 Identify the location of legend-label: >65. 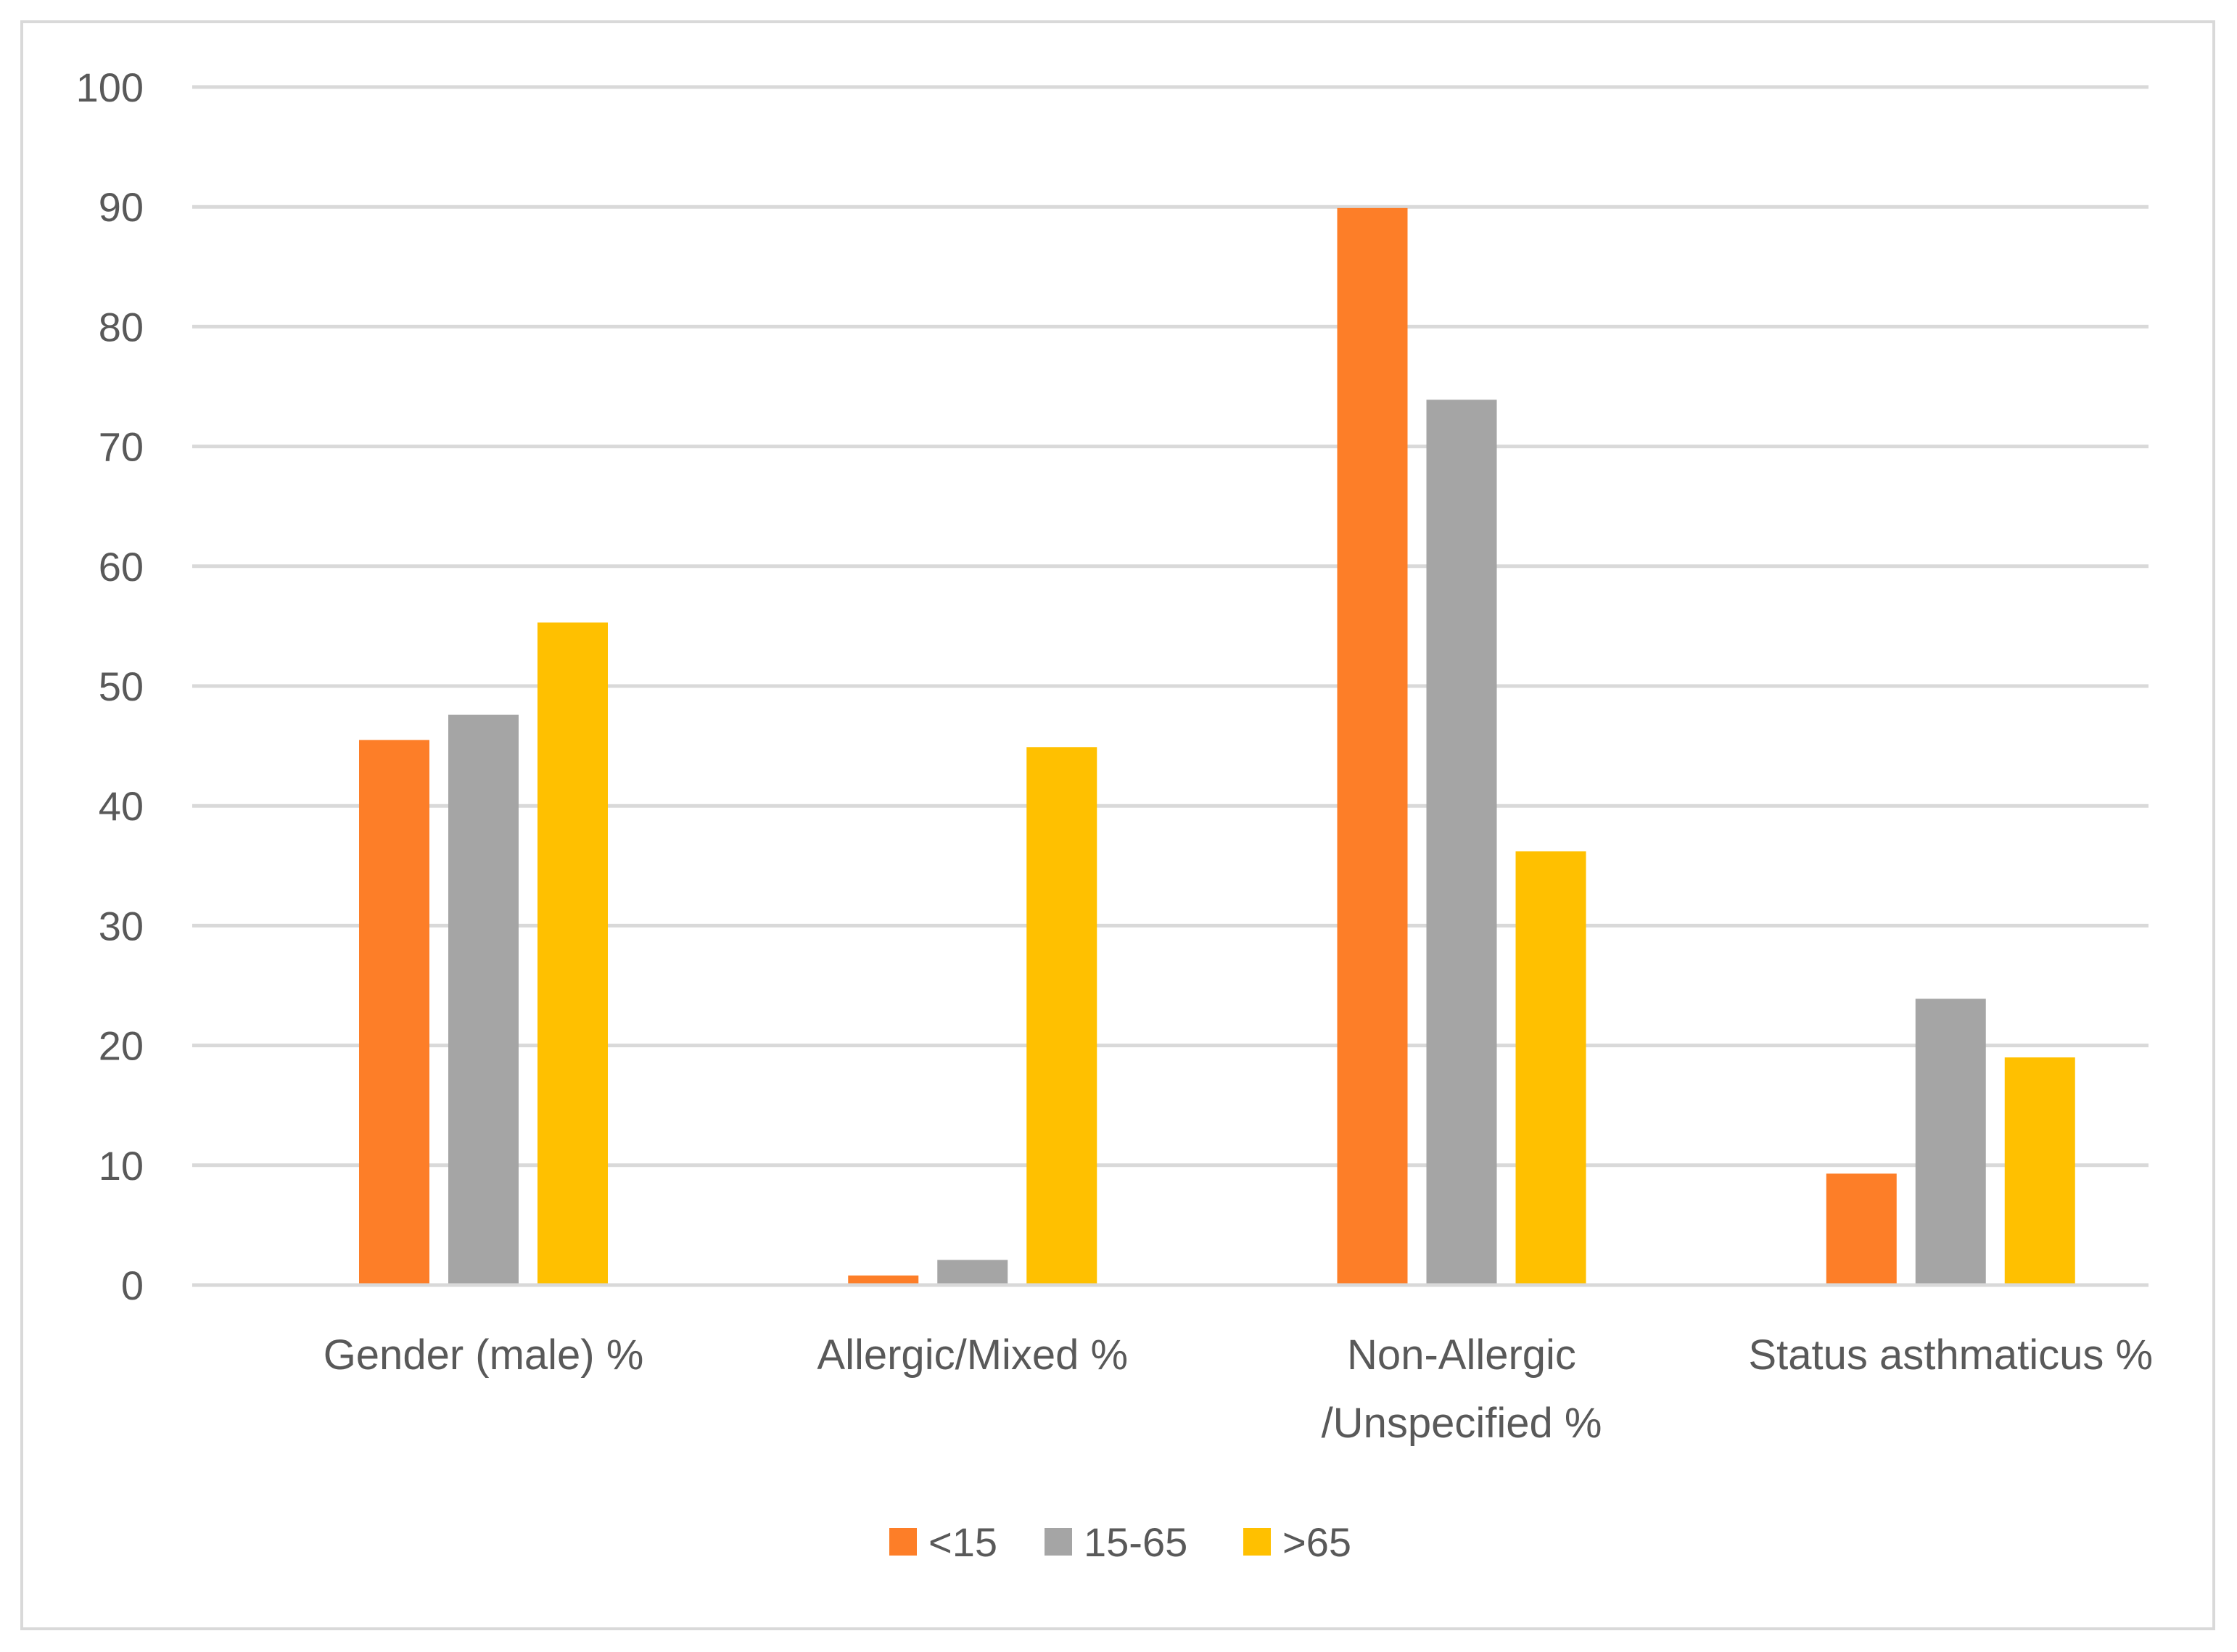
(1316, 1542).